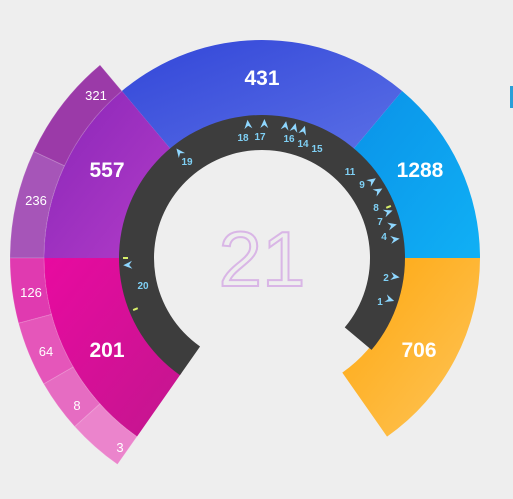  I want to click on segment-label-201: 201, so click(106, 350).